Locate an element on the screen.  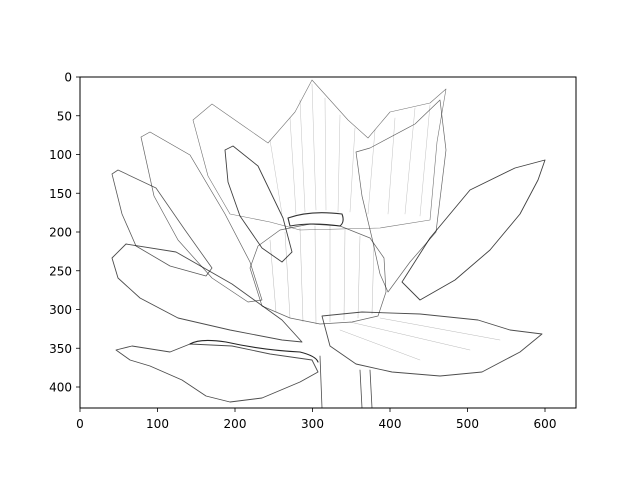
y-tick-label: 150 is located at coordinates (60, 194).